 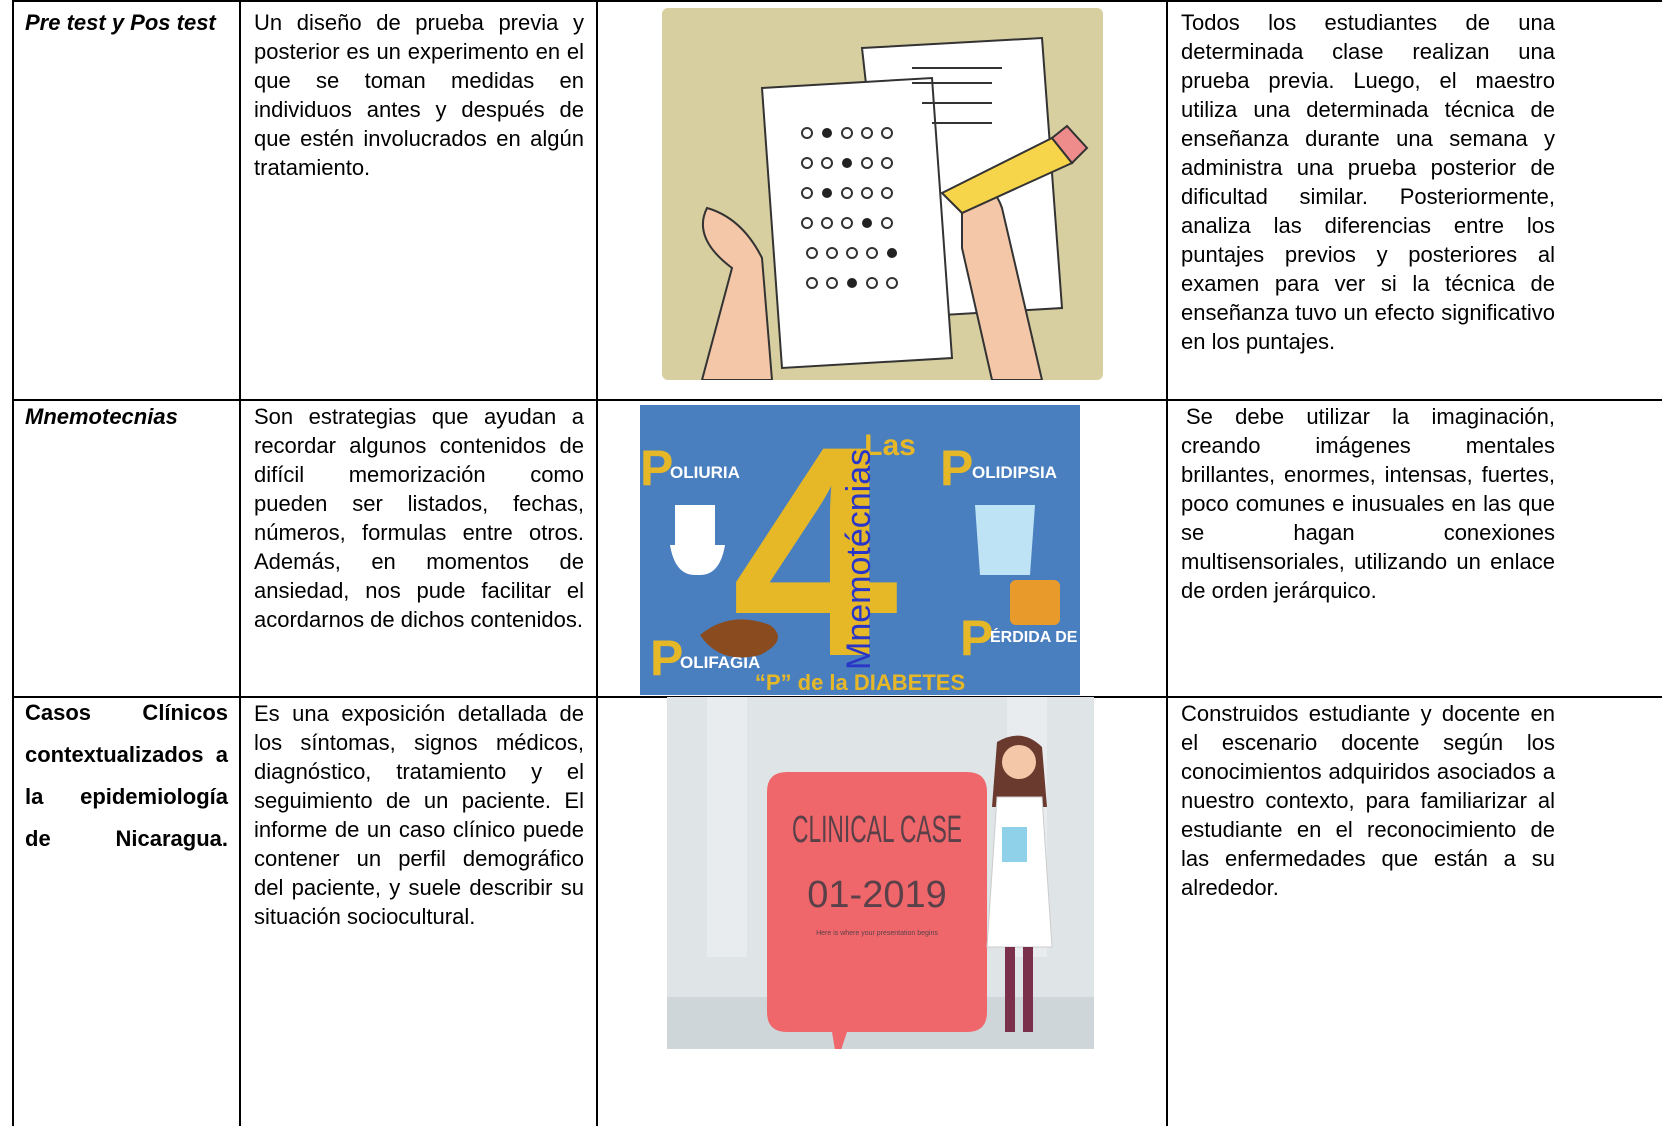 What do you see at coordinates (890, 445) in the screenshot?
I see `label: Las` at bounding box center [890, 445].